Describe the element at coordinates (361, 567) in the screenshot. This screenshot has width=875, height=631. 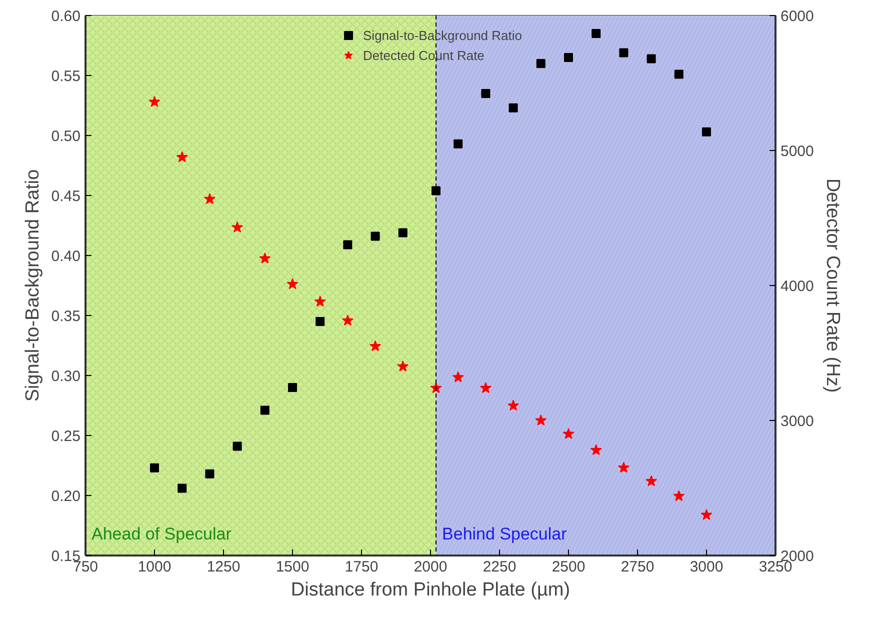
I see `x-tick-label: 1750` at that location.